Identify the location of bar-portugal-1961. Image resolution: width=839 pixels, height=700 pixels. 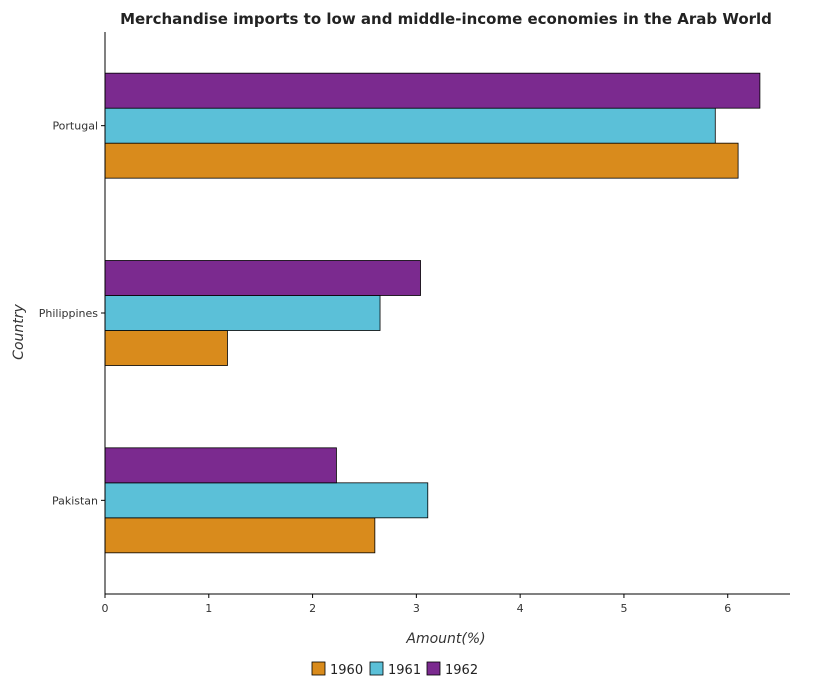
(410, 125).